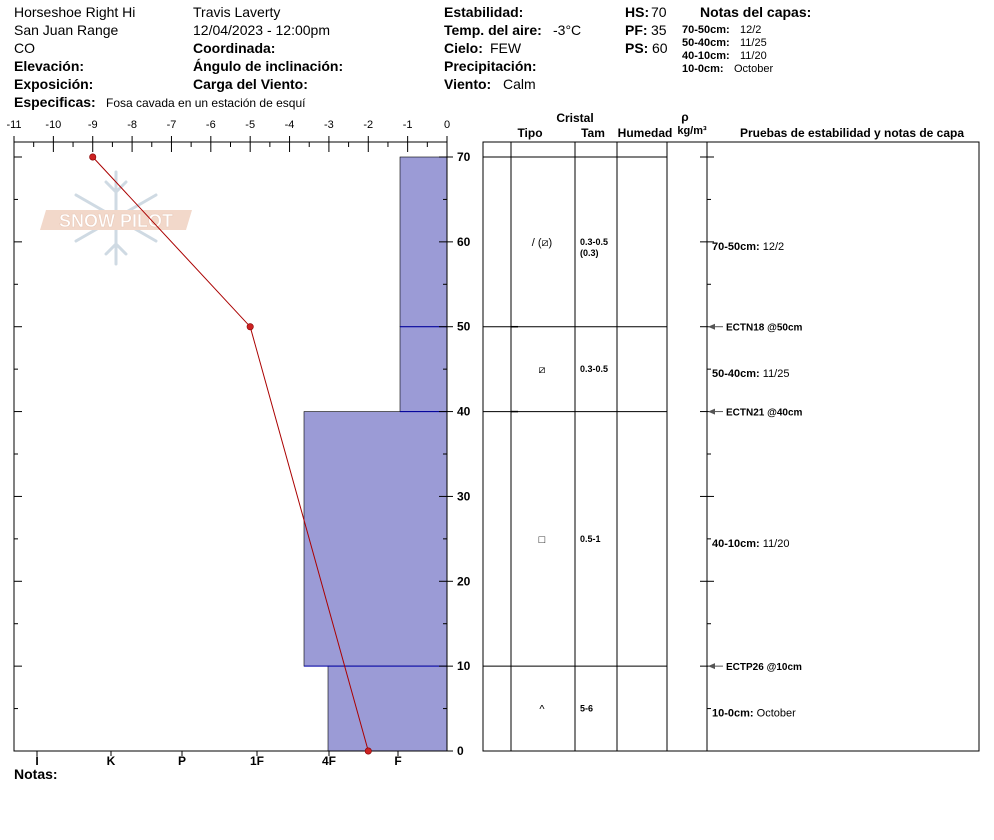  Describe the element at coordinates (706, 30) in the screenshot. I see `layer-note-range: 70-50cm:` at that location.